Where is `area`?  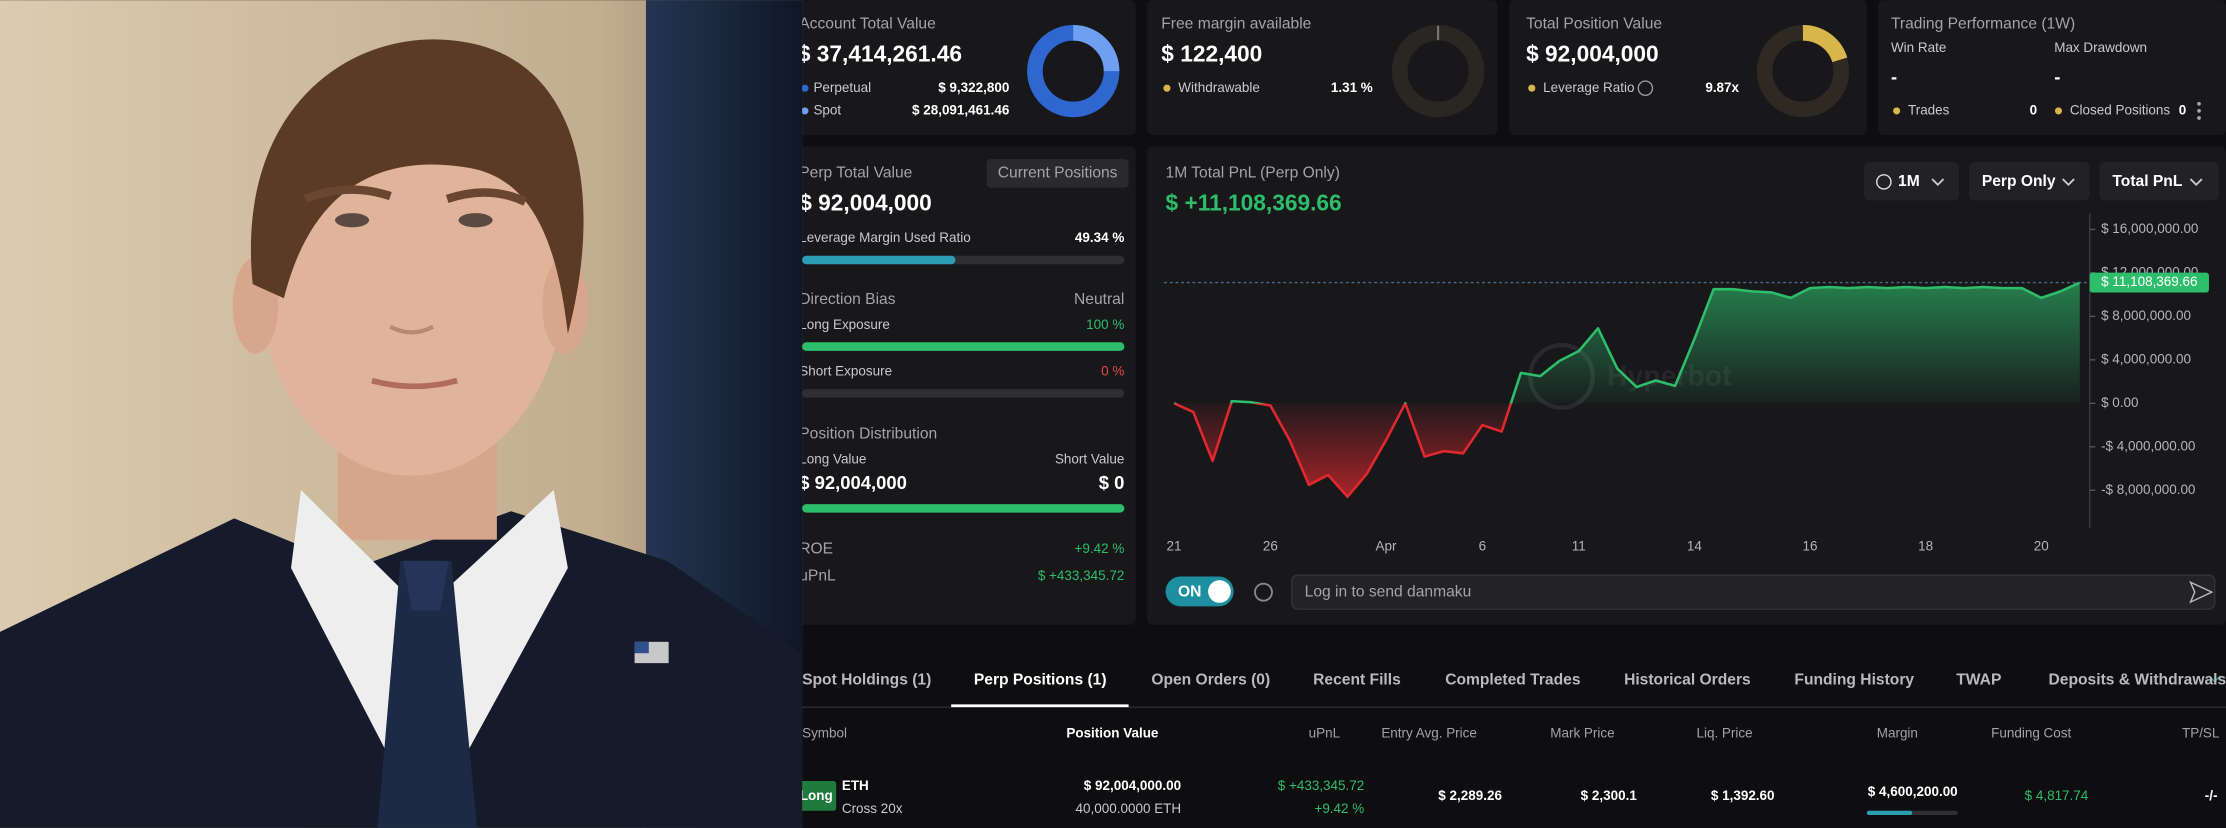
area is located at coordinates (1627, 389).